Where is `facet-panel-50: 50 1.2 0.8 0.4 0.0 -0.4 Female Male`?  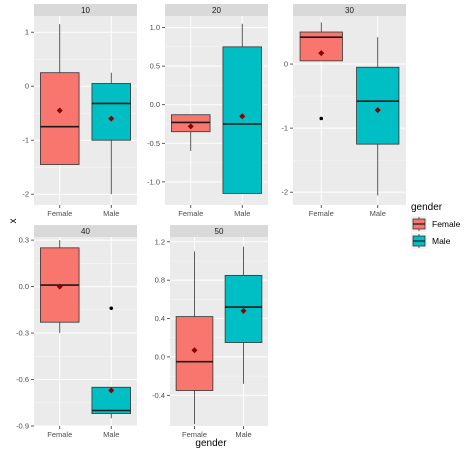
facet-panel-50: 50 1.2 0.8 0.4 0.0 -0.4 Female Male is located at coordinates (210, 332).